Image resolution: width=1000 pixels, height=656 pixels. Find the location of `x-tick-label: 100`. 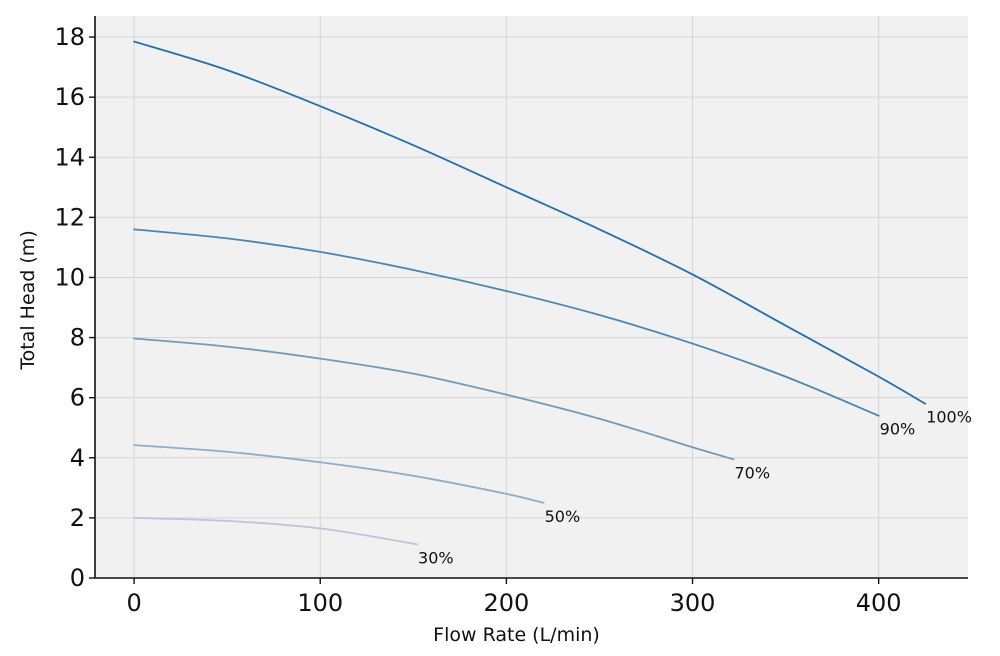

x-tick-label: 100 is located at coordinates (320, 603).